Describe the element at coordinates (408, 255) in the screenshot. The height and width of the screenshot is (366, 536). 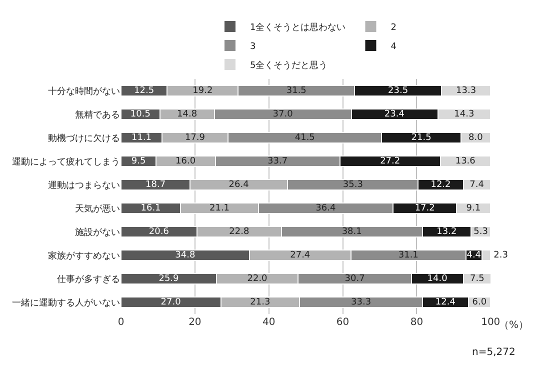
I see `data-label: 31.1` at that location.